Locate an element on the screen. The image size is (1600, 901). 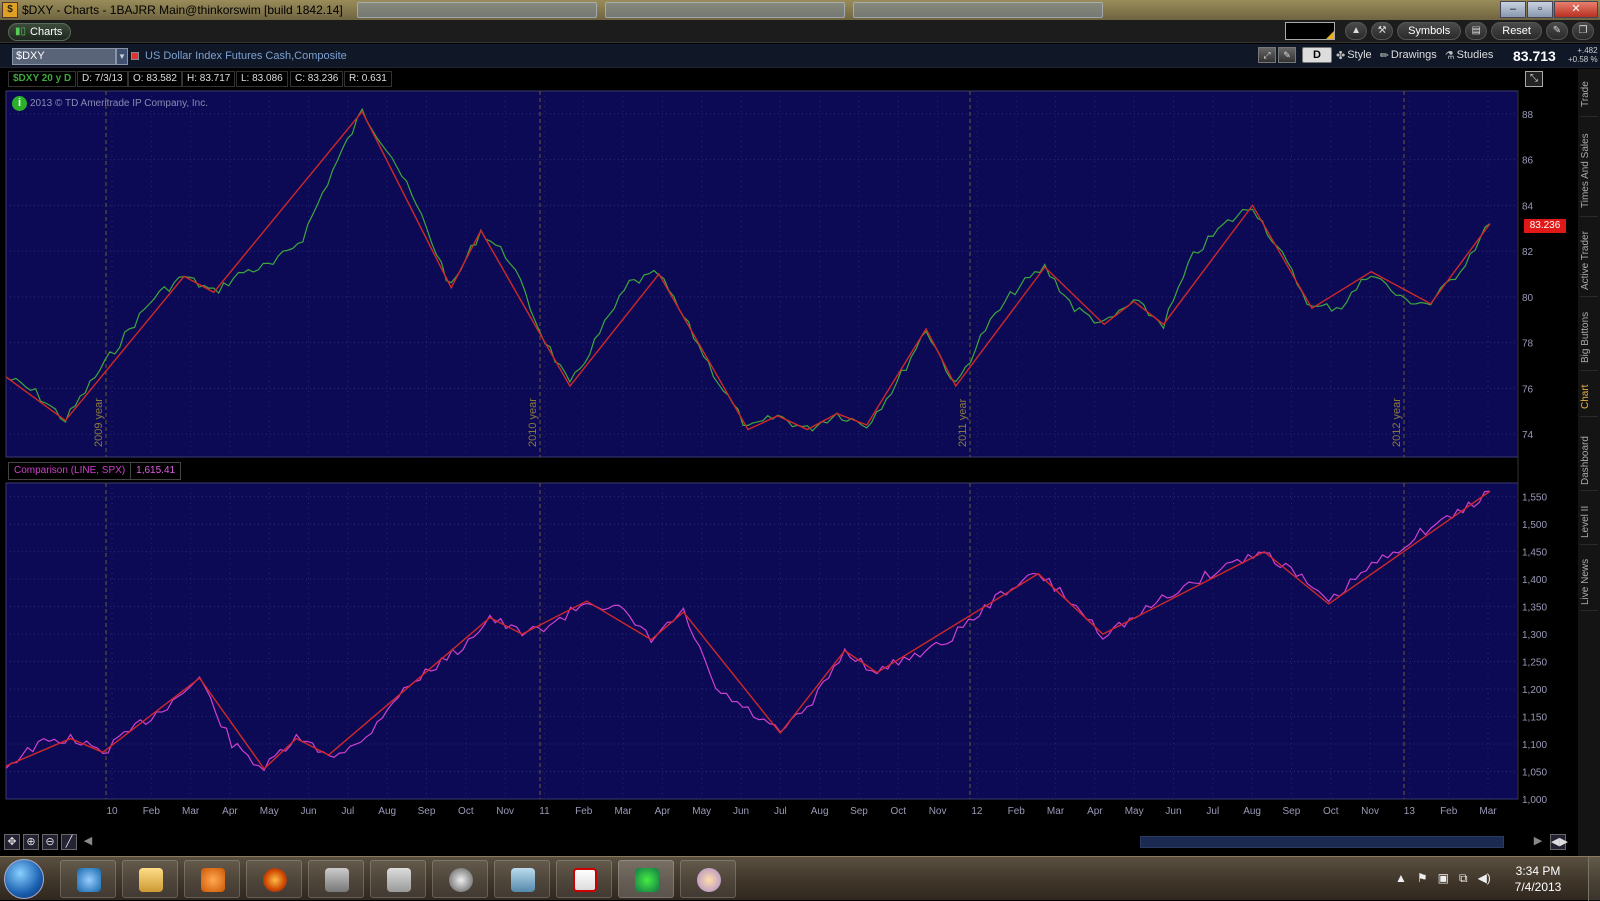
calculator-icon is located at coordinates (399, 880).